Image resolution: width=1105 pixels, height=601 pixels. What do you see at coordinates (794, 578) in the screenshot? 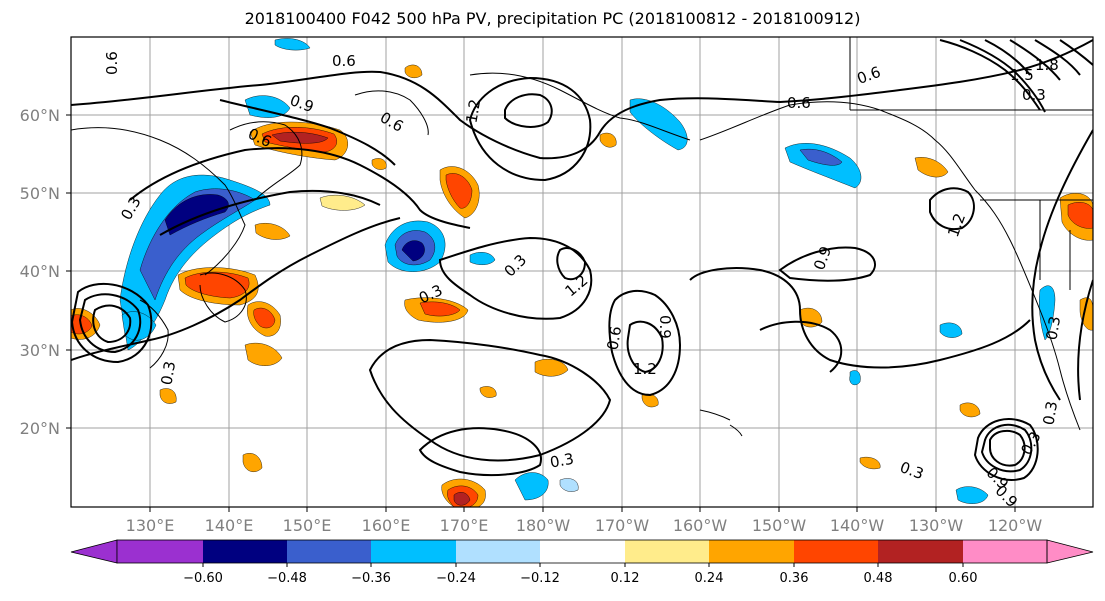
I see `colorbar-tick-label: 0.36` at bounding box center [794, 578].